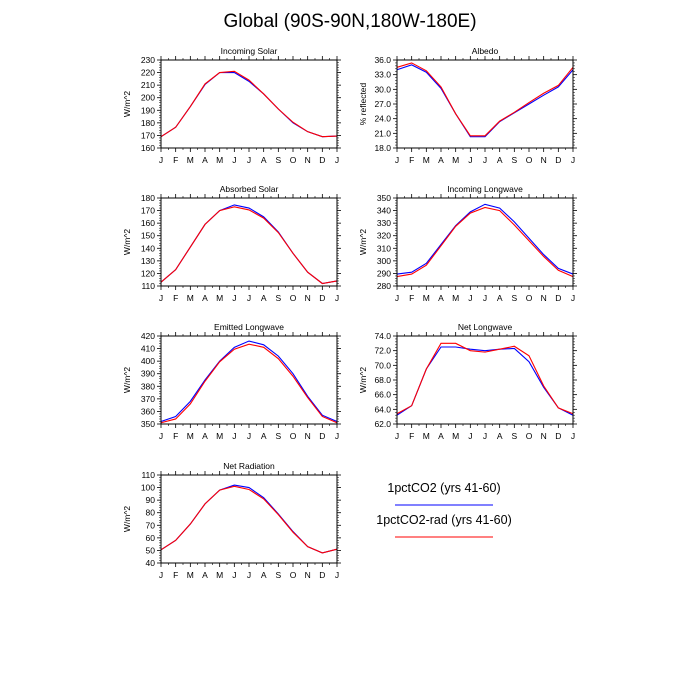 The image size is (700, 700). I want to click on y-tick-label: 150, so click(148, 236).